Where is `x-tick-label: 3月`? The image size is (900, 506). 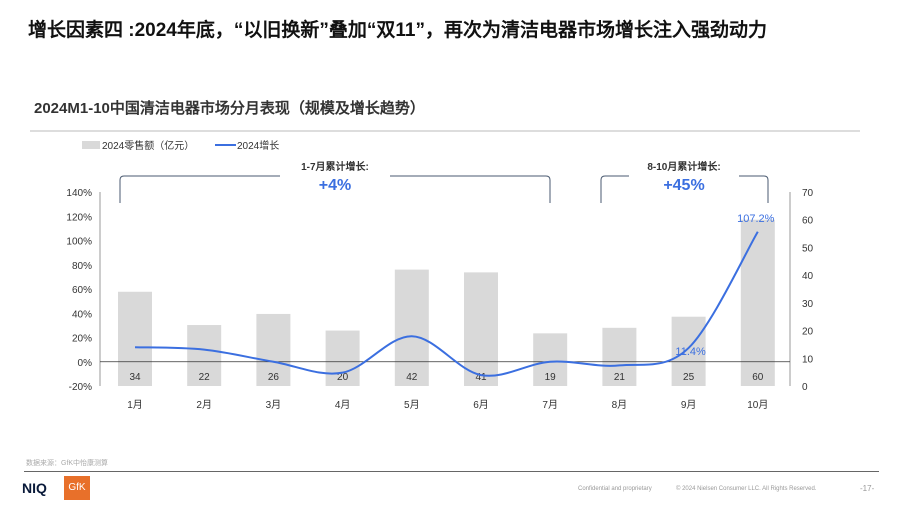
x-tick-label: 3月 is located at coordinates (274, 405).